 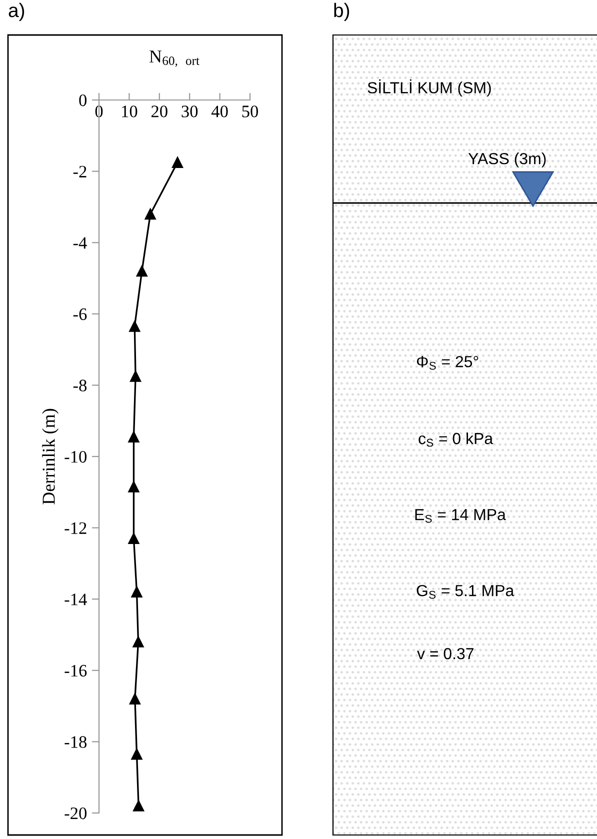 What do you see at coordinates (80, 314) in the screenshot?
I see `y-tick-label: -6` at bounding box center [80, 314].